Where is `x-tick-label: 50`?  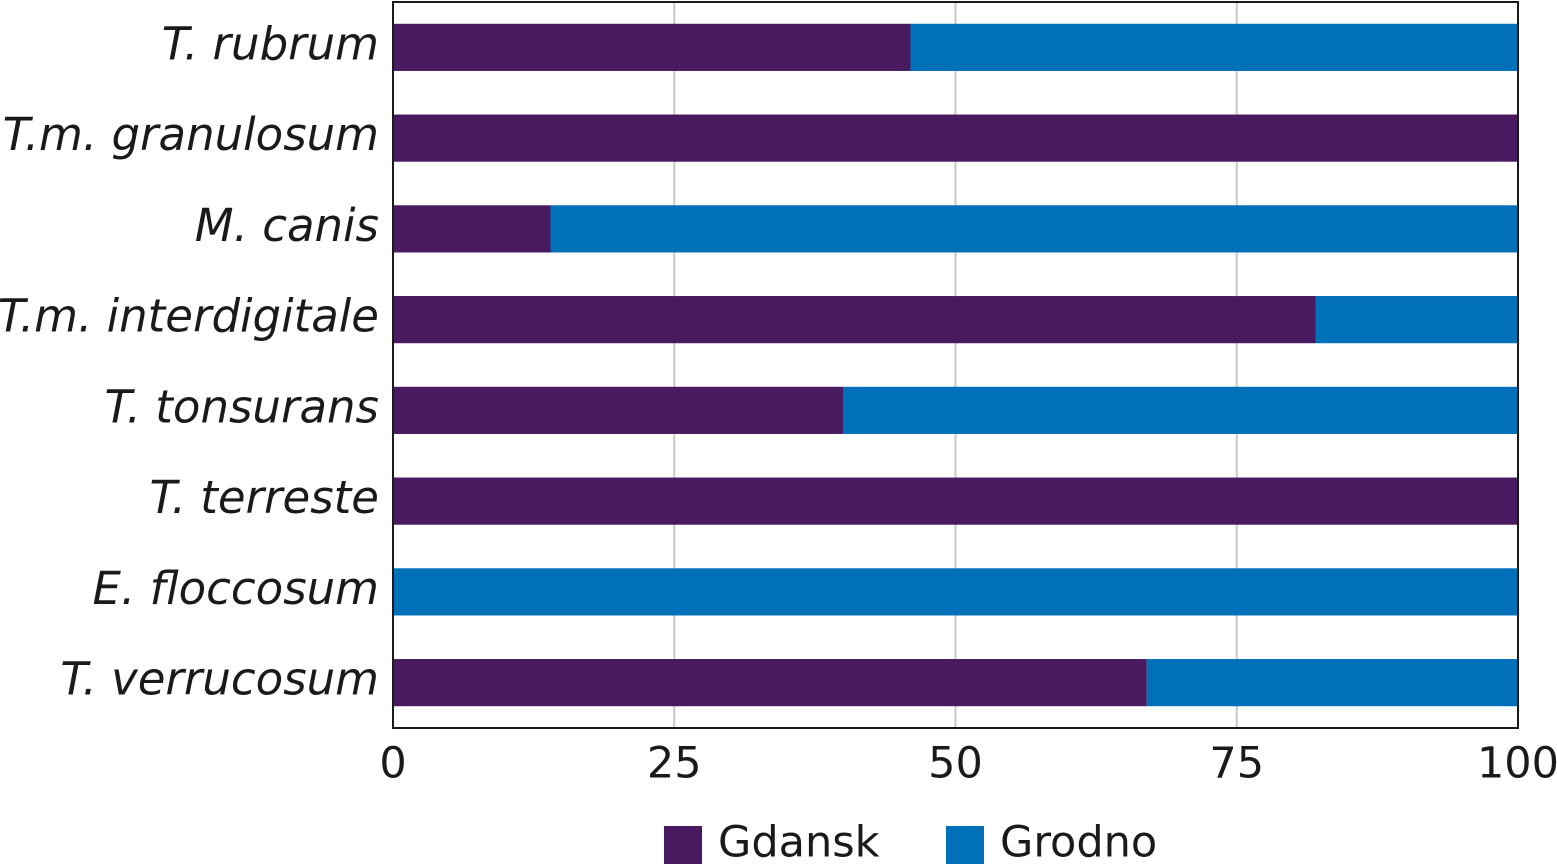
x-tick-label: 50 is located at coordinates (955, 764).